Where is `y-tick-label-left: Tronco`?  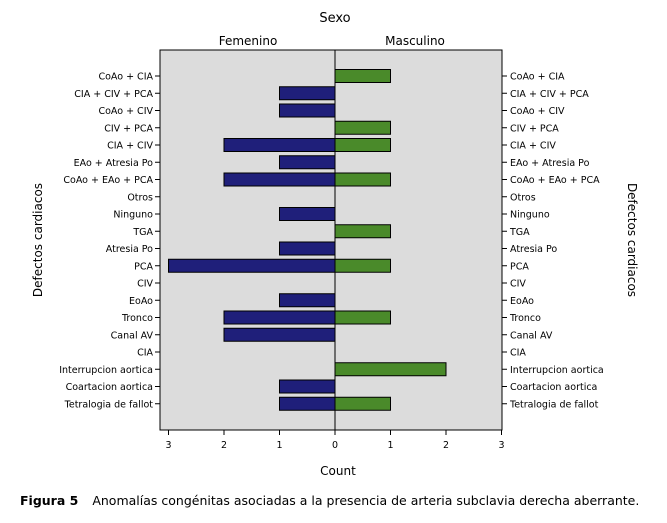
y-tick-label-left: Tronco is located at coordinates (137, 318).